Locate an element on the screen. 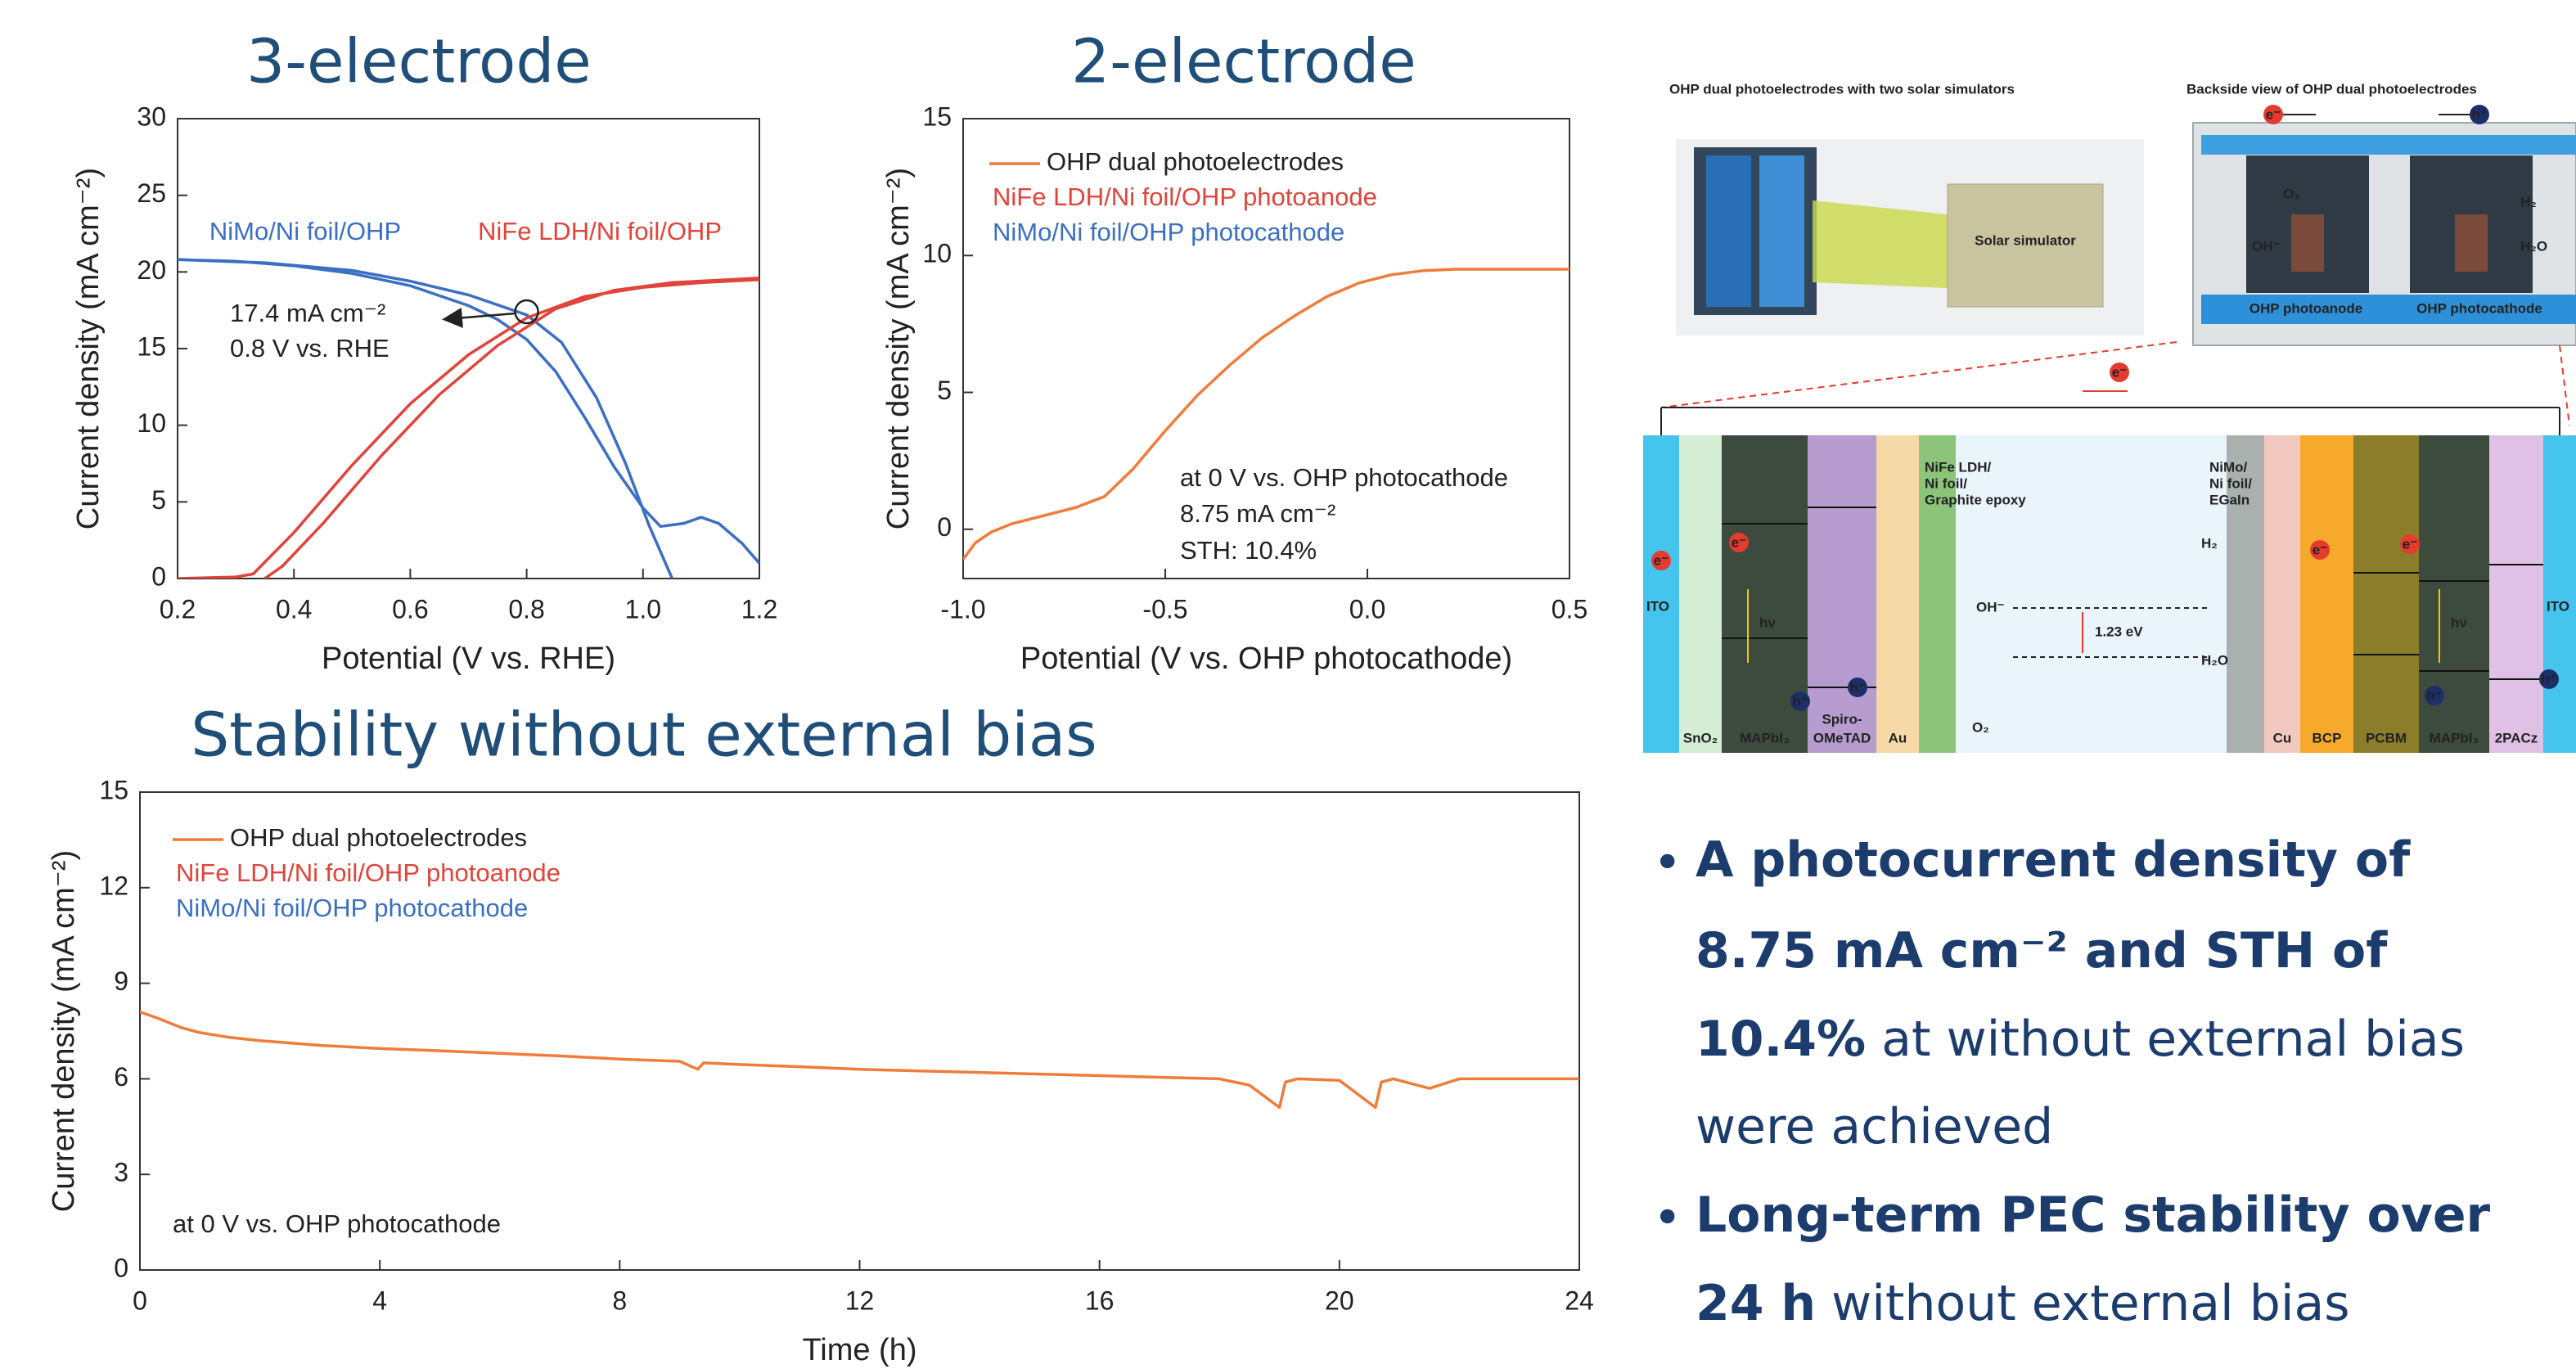  bullet-text: 10.4% is located at coordinates (1781, 1039).